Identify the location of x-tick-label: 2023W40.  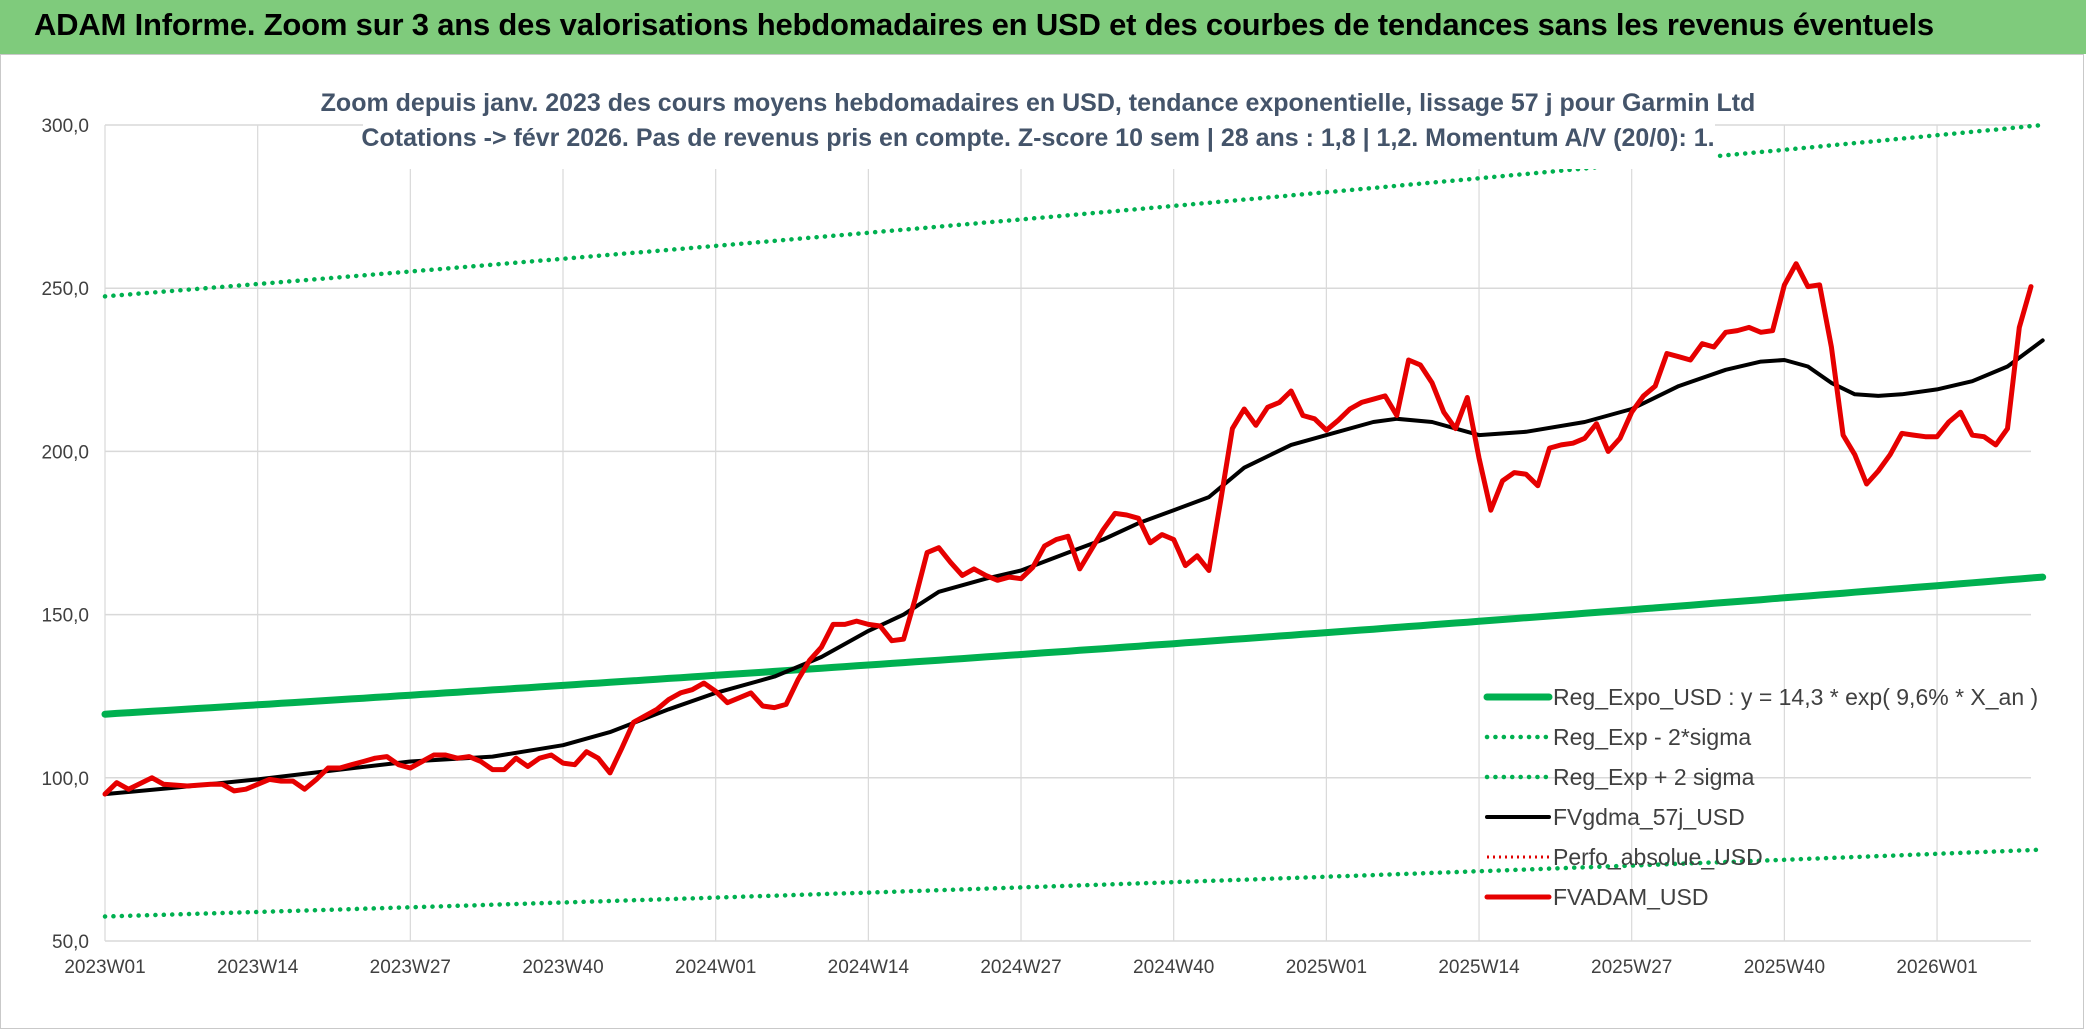
(562, 967).